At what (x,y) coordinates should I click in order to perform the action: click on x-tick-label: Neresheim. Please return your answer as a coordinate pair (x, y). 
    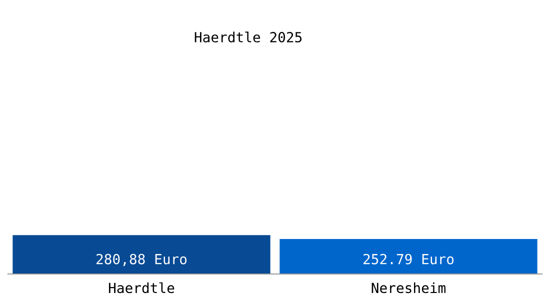
    Looking at the image, I should click on (409, 288).